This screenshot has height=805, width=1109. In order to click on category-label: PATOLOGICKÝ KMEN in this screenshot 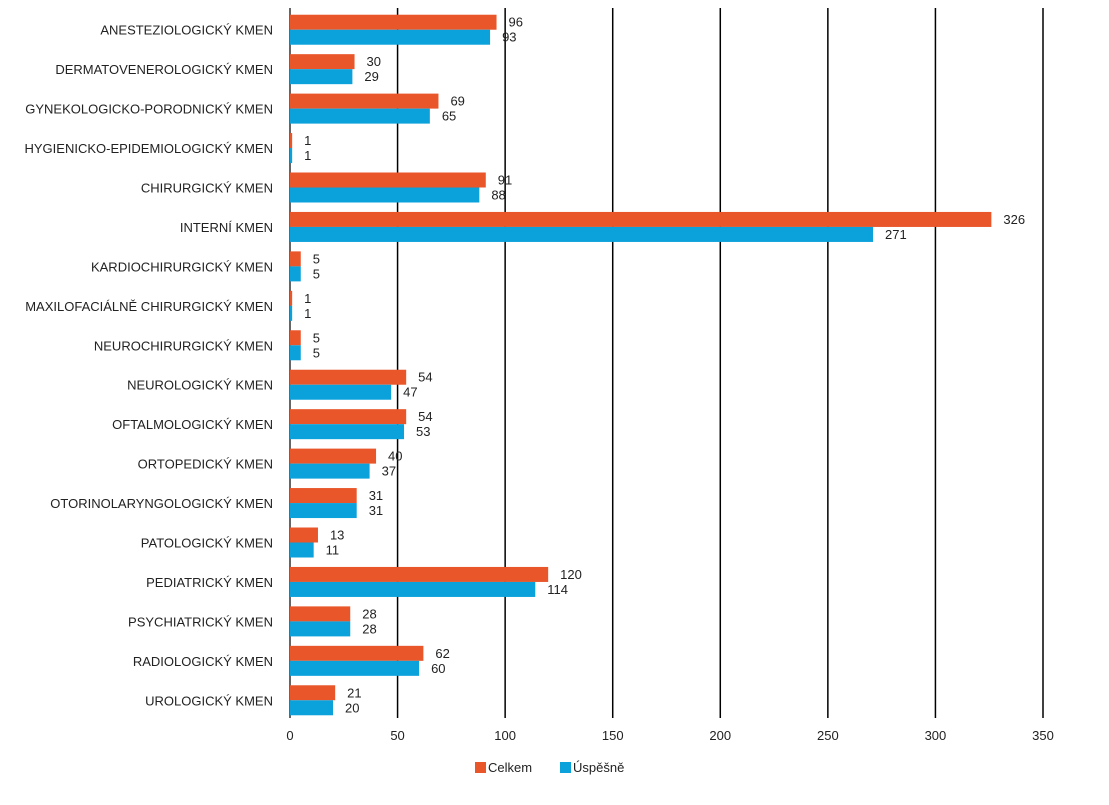, I will do `click(207, 543)`.